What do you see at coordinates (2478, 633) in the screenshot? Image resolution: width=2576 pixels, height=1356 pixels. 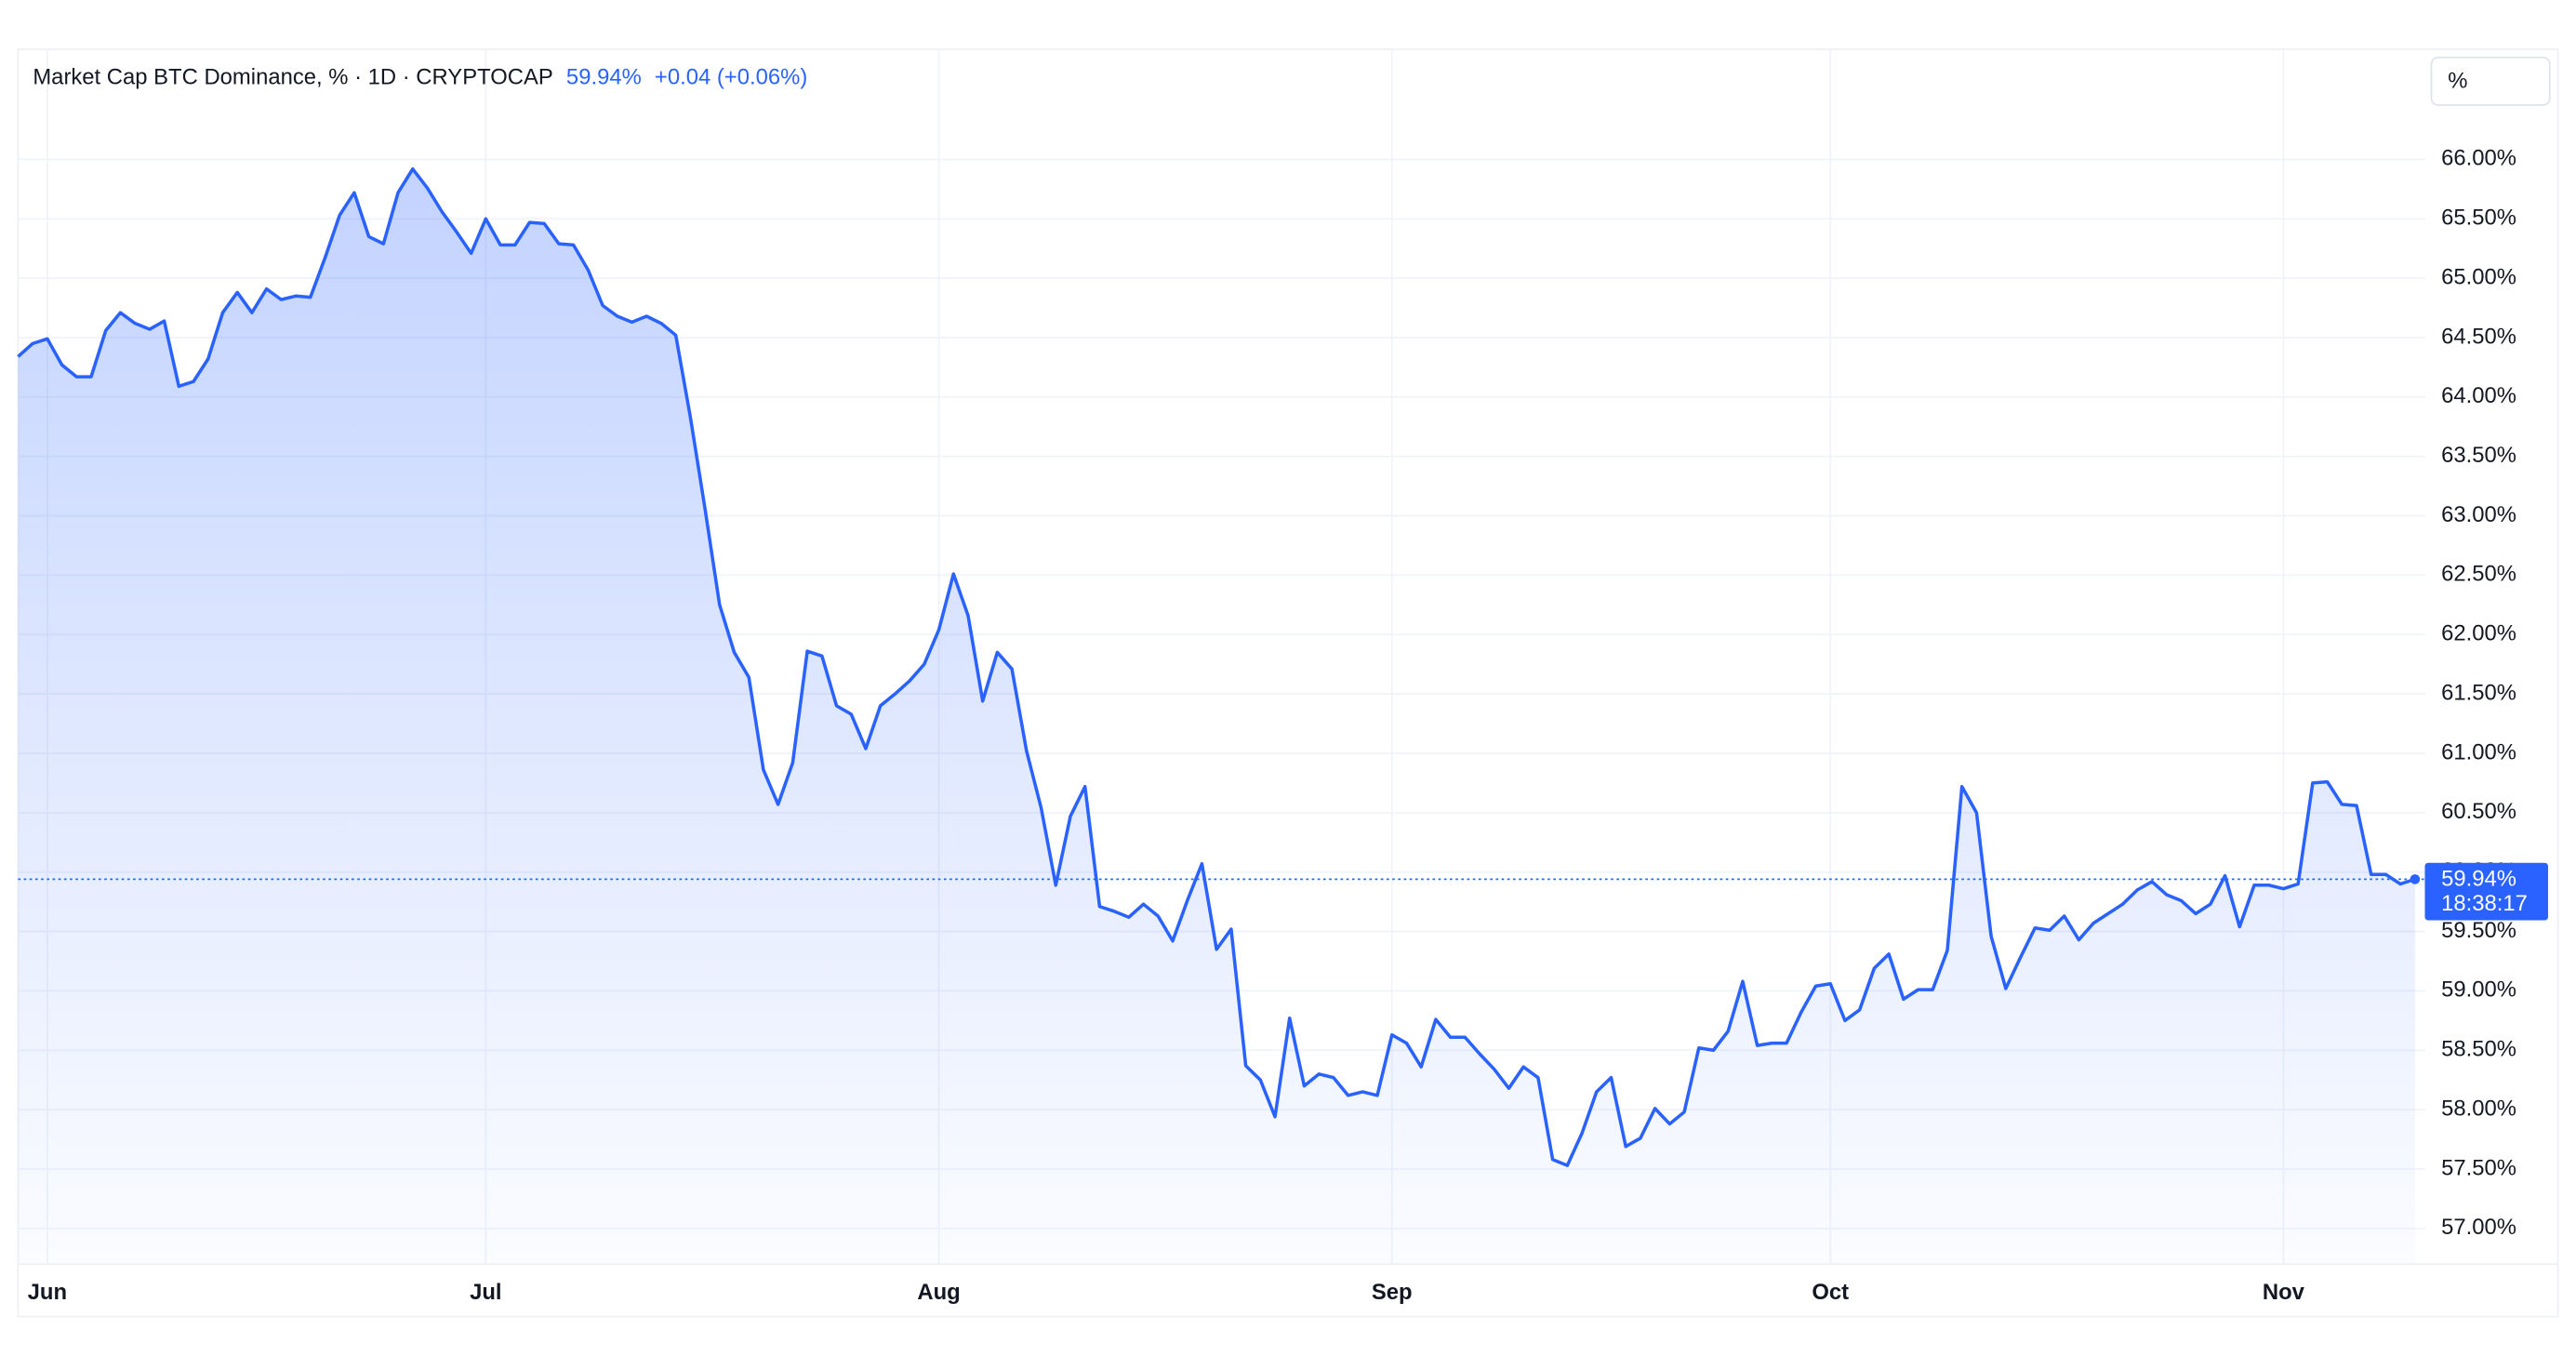 I see `y-tick-label: 62.00%` at bounding box center [2478, 633].